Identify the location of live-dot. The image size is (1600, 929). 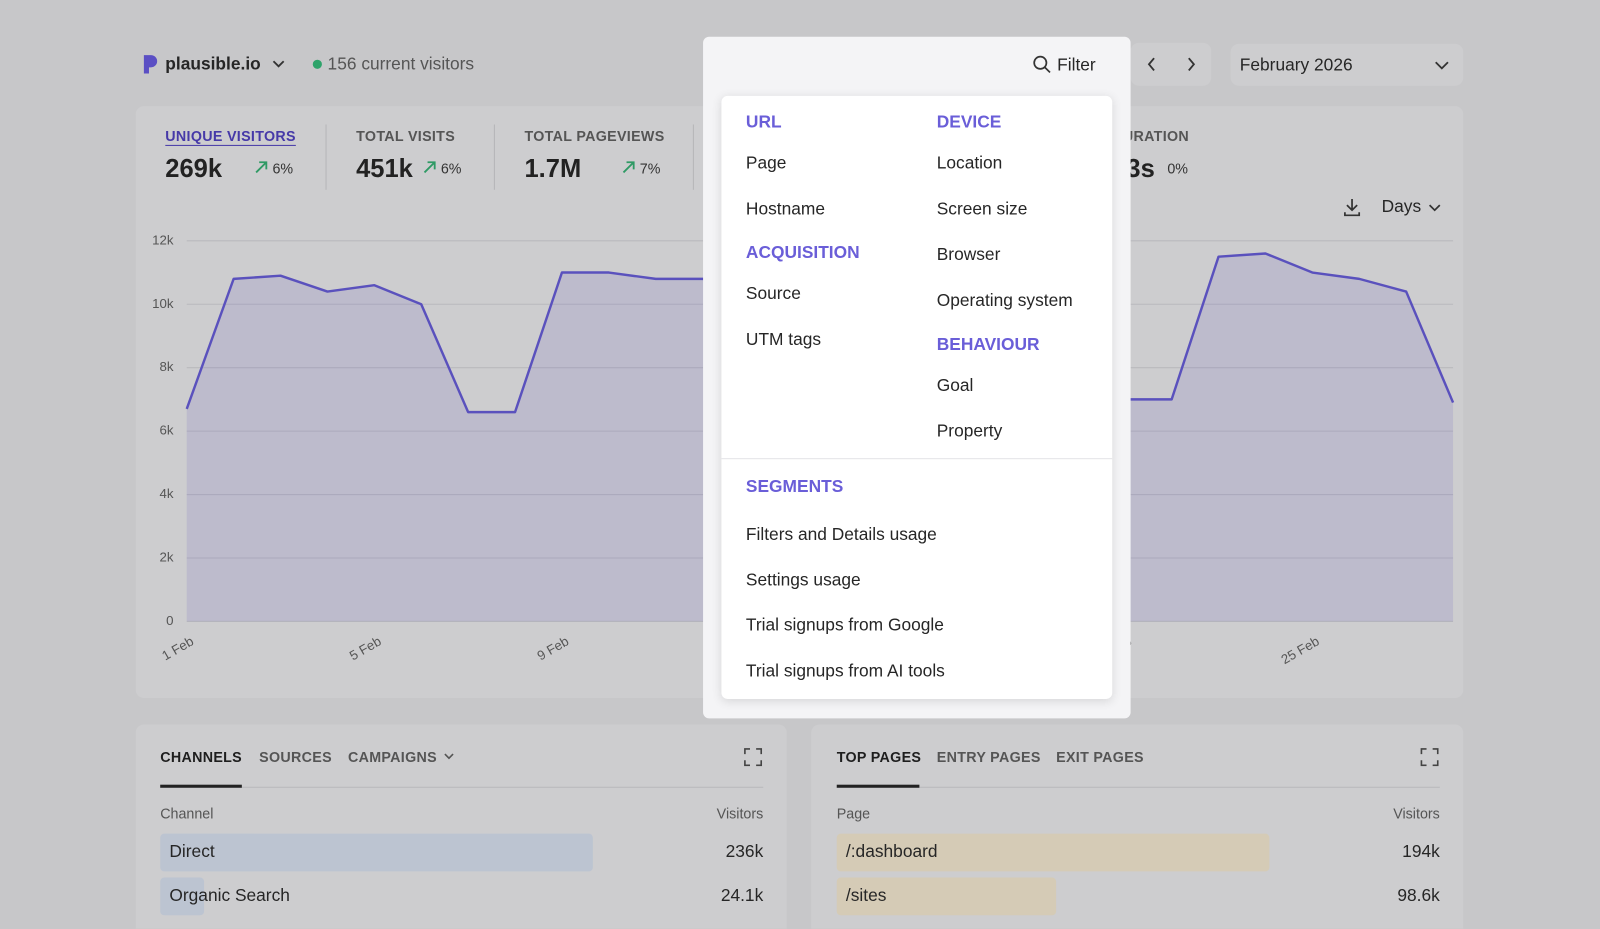
(317, 64).